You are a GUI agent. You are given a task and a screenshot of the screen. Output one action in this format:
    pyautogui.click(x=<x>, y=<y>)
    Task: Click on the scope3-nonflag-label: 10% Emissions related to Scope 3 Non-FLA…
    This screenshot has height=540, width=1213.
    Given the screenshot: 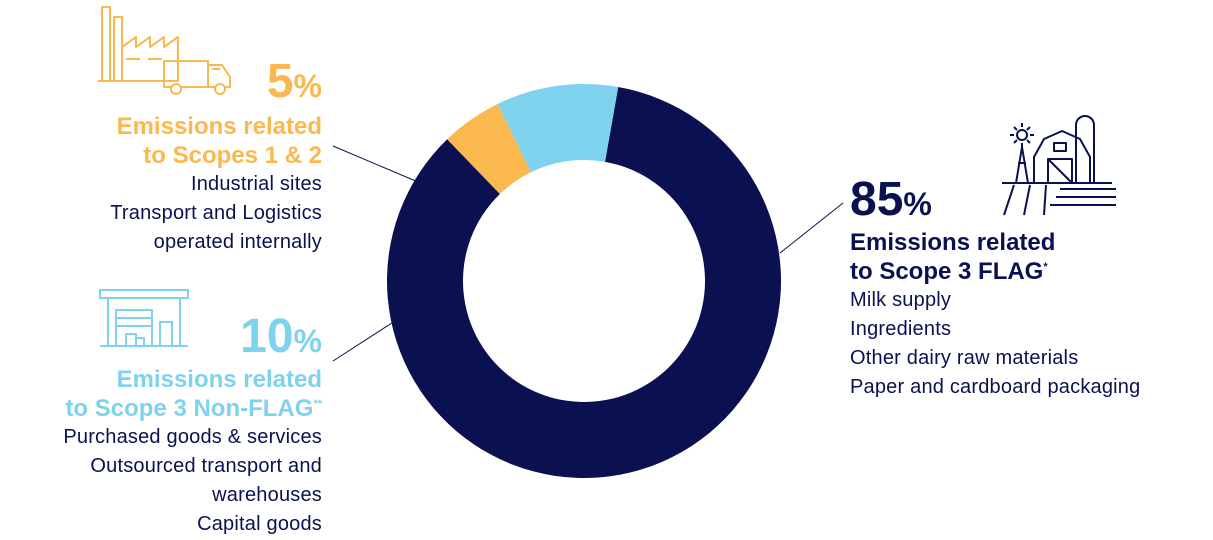 What is the action you would take?
    pyautogui.click(x=192, y=426)
    